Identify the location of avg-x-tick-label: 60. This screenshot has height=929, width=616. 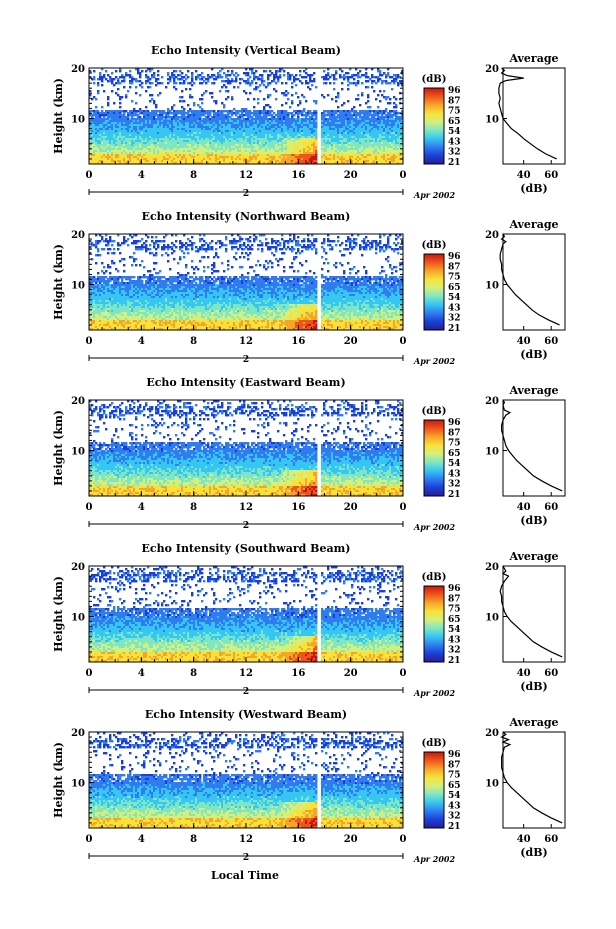
(551, 175).